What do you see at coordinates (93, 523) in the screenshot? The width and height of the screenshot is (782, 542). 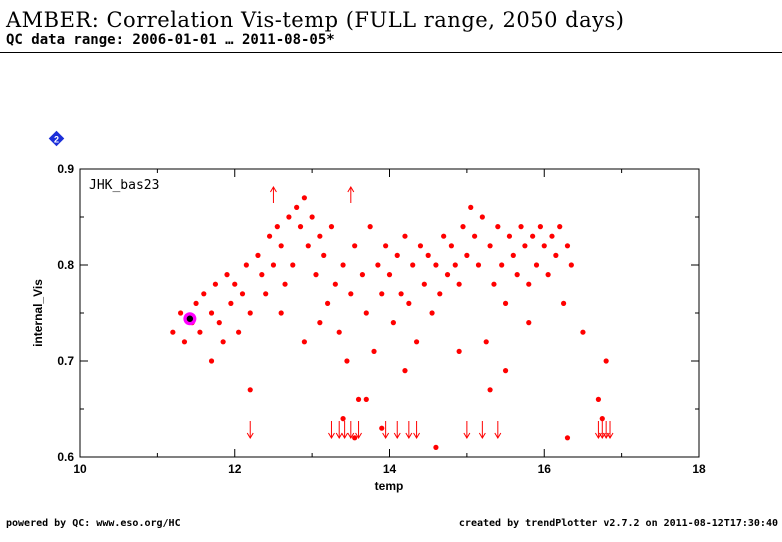 I see `footer-powered-by: powered by QC: www.eso.org/HC` at bounding box center [93, 523].